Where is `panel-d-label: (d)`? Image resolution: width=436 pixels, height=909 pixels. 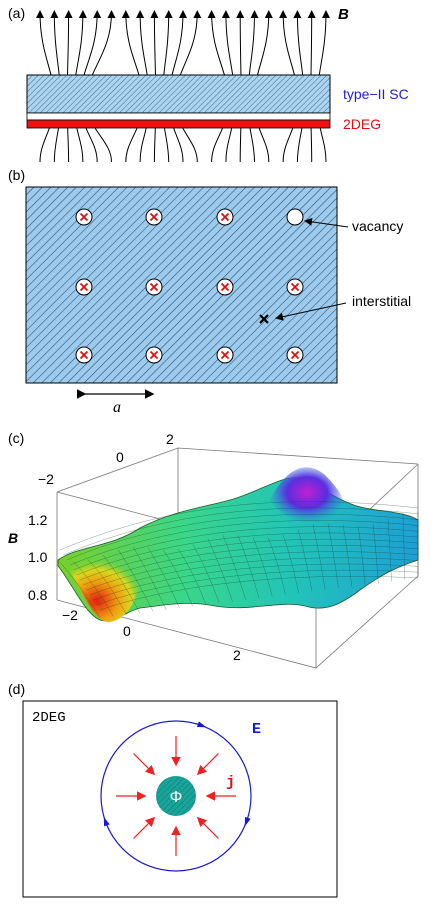
panel-d-label: (d) is located at coordinates (16, 689).